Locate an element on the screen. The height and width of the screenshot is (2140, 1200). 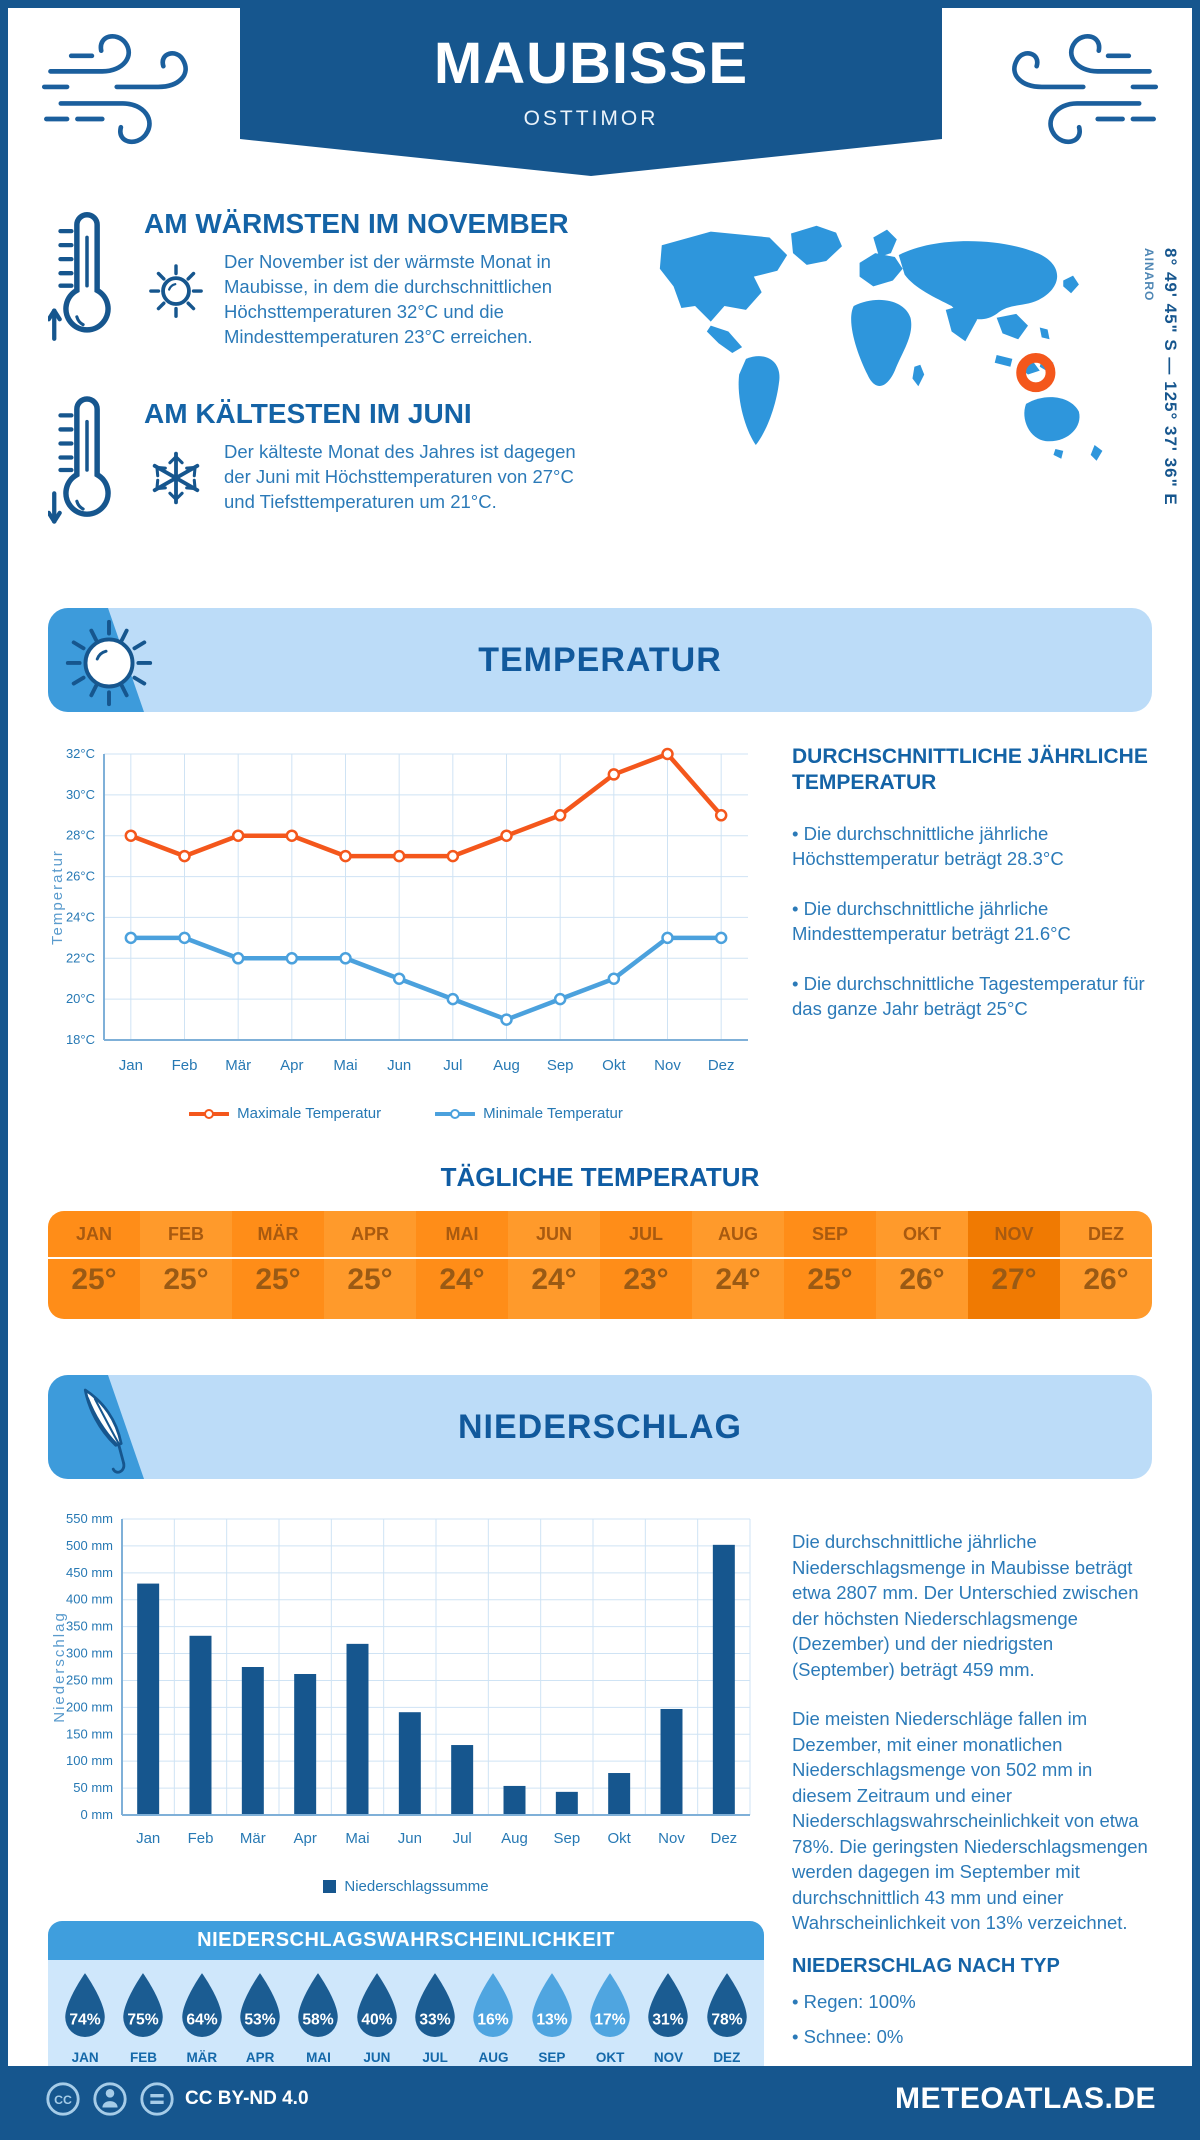
page-header: MAUBISSE OSTTIMOR is located at coordinates (600, 94).